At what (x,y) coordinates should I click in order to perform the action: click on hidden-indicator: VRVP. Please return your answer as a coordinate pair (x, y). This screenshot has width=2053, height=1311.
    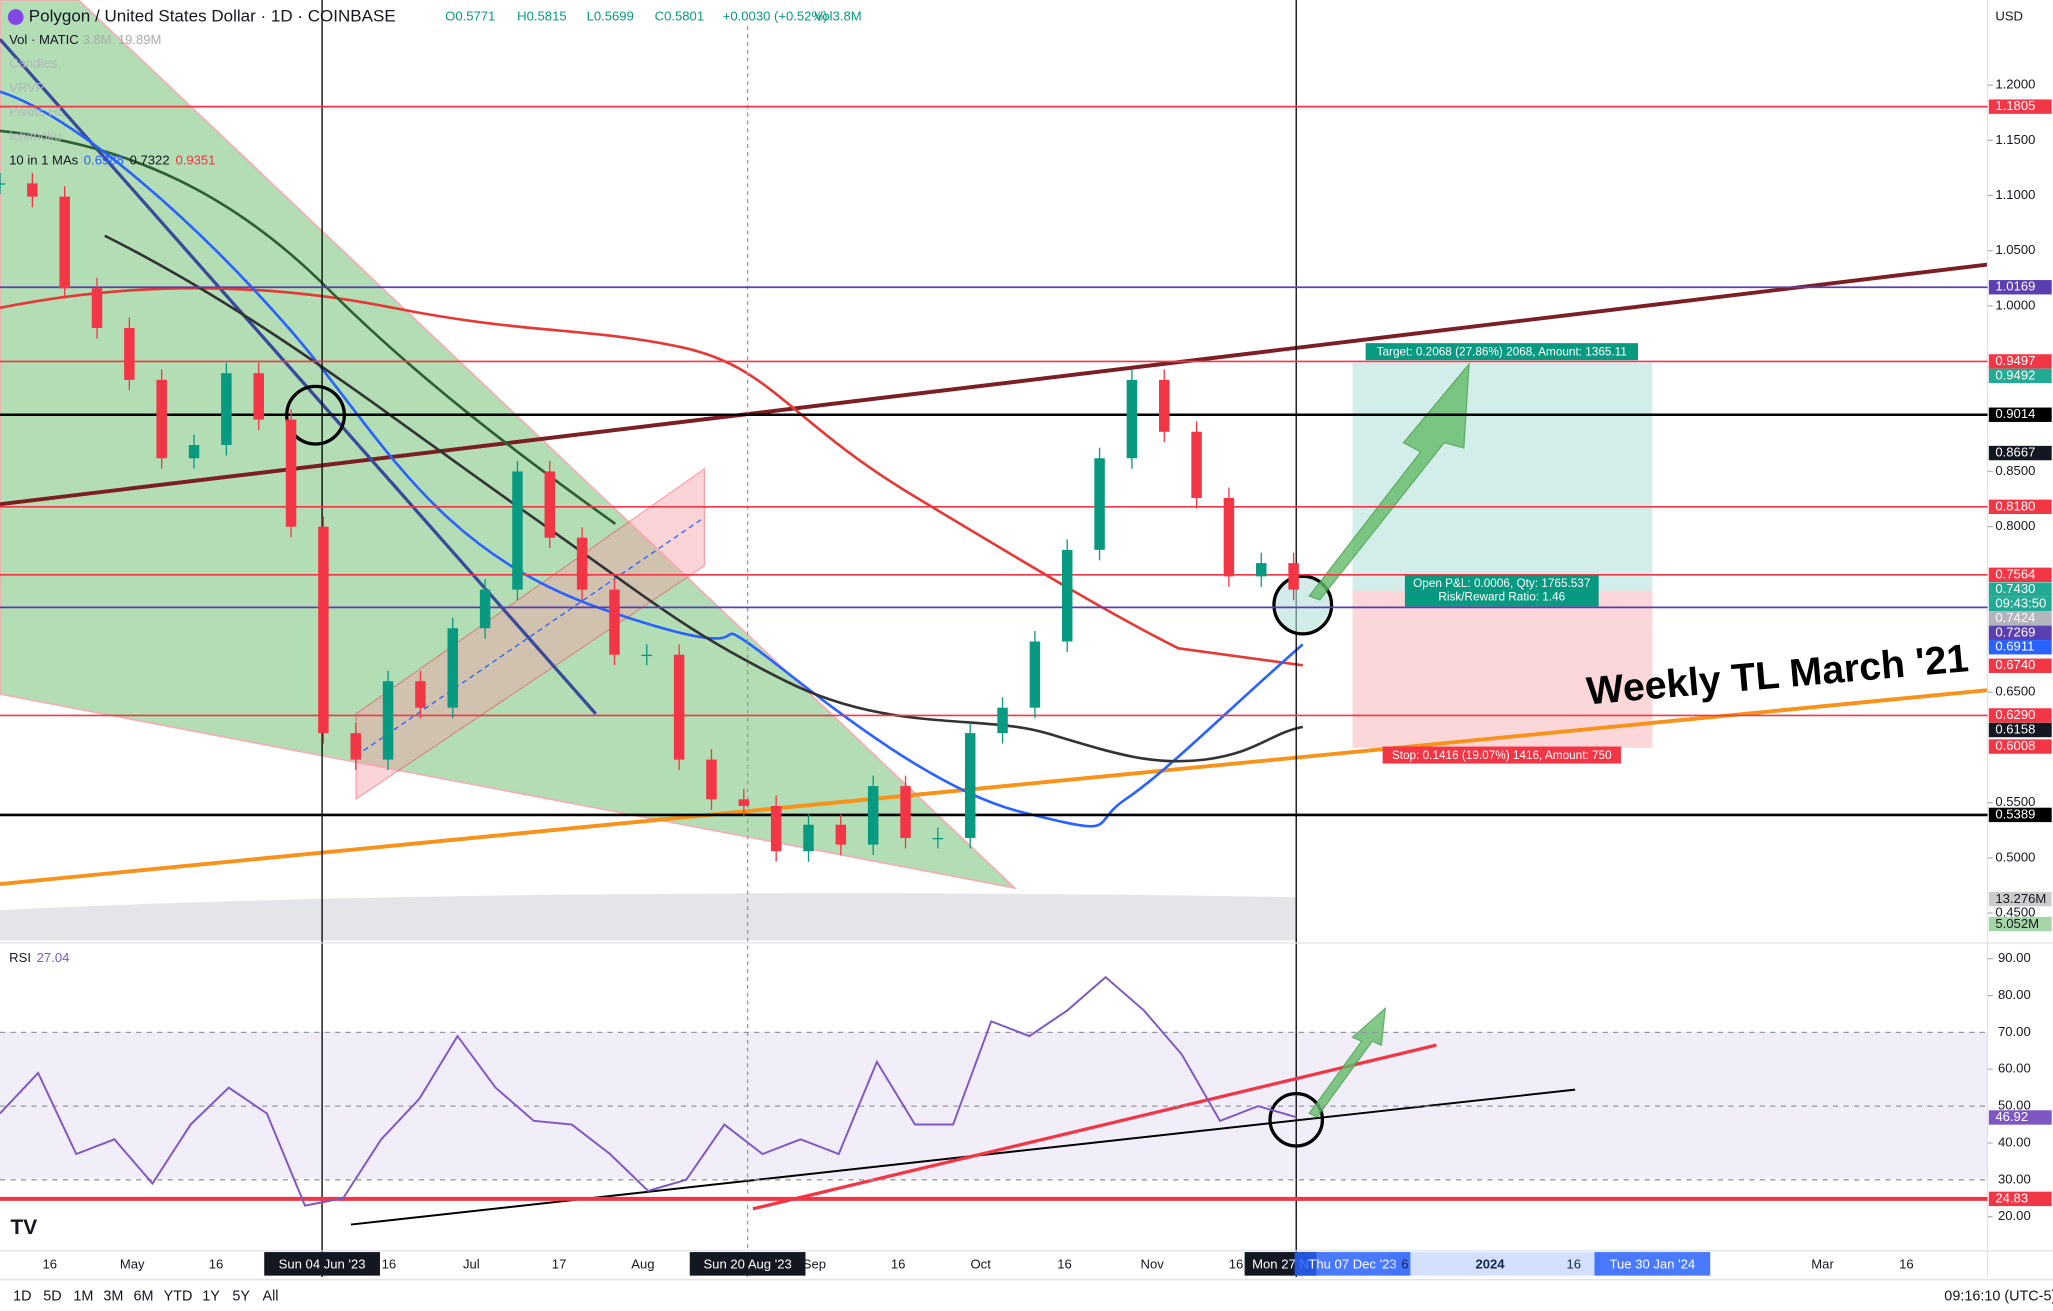
    Looking at the image, I should click on (27, 87).